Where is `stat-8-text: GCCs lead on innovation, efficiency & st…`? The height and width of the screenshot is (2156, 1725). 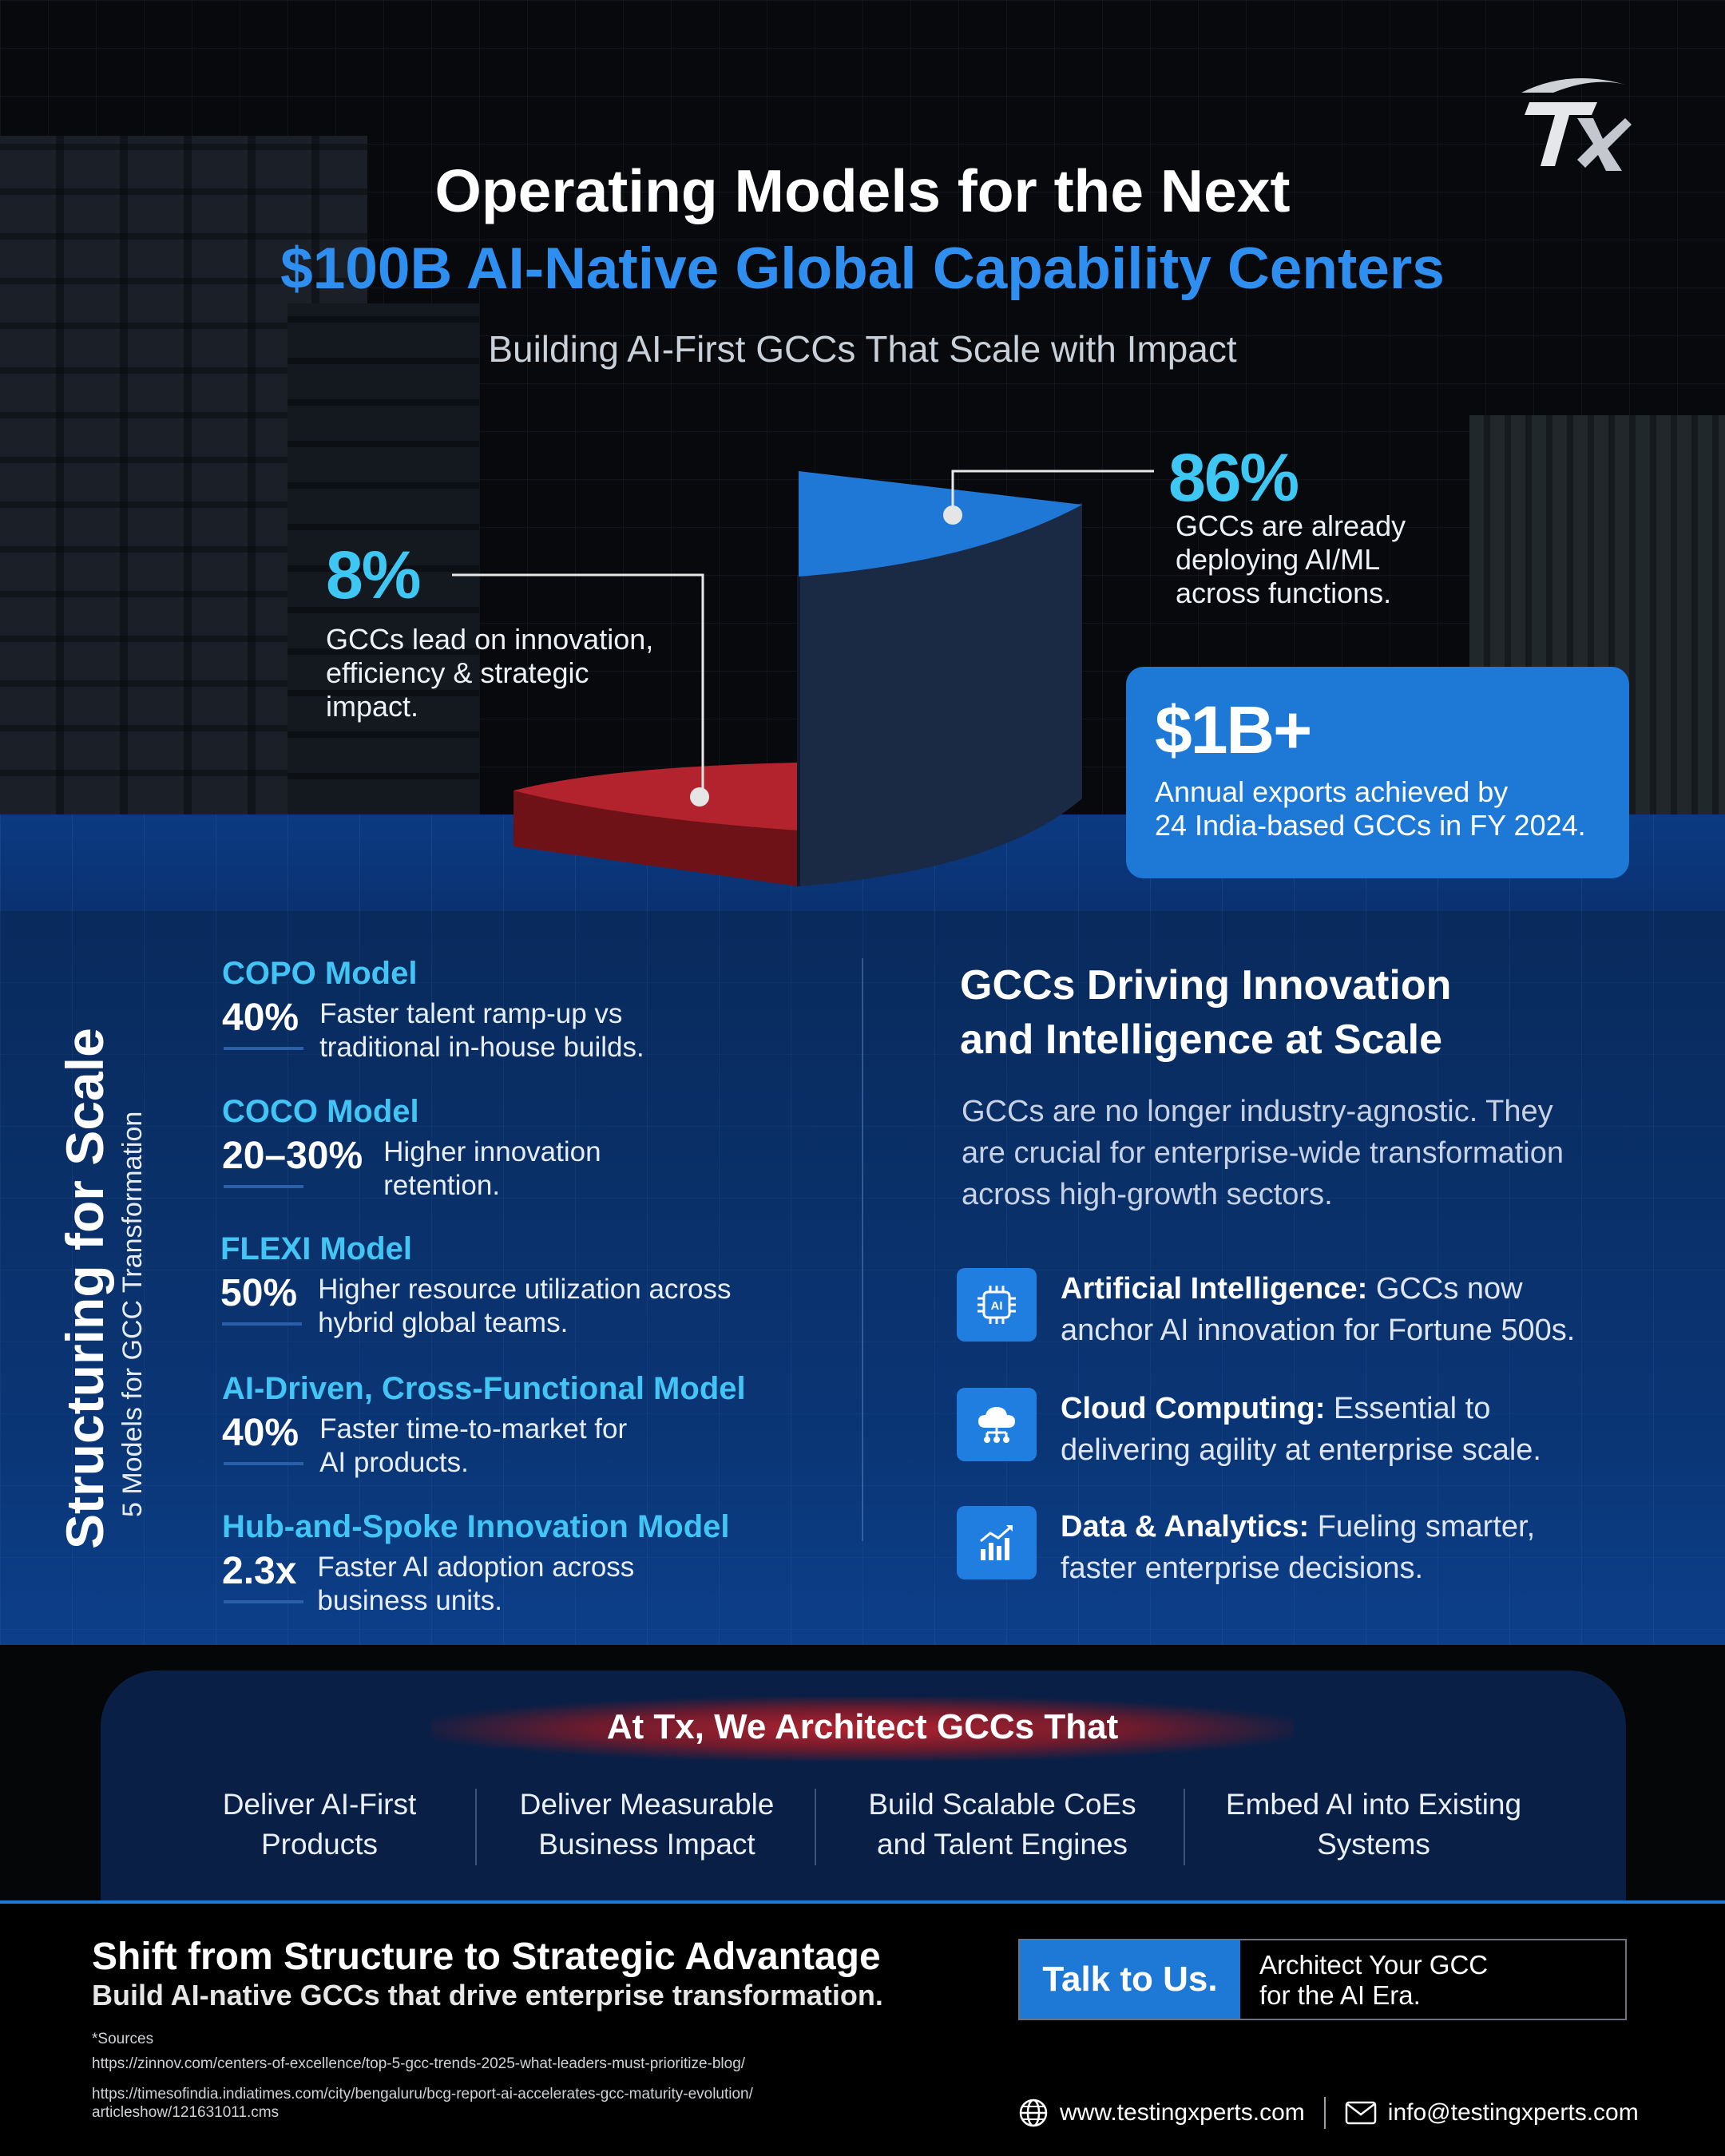 stat-8-text: GCCs lead on innovation, efficiency & st… is located at coordinates (490, 673).